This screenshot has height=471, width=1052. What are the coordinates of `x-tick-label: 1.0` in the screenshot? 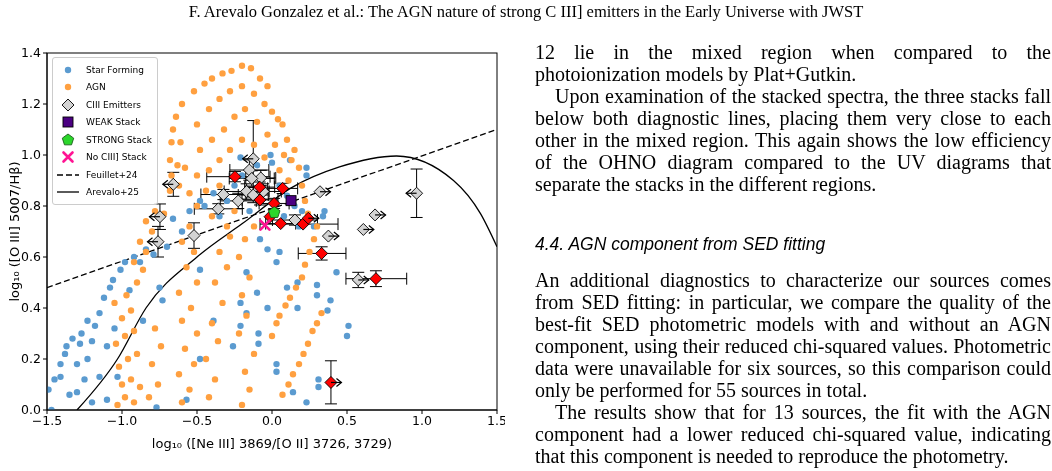 It's located at (422, 420).